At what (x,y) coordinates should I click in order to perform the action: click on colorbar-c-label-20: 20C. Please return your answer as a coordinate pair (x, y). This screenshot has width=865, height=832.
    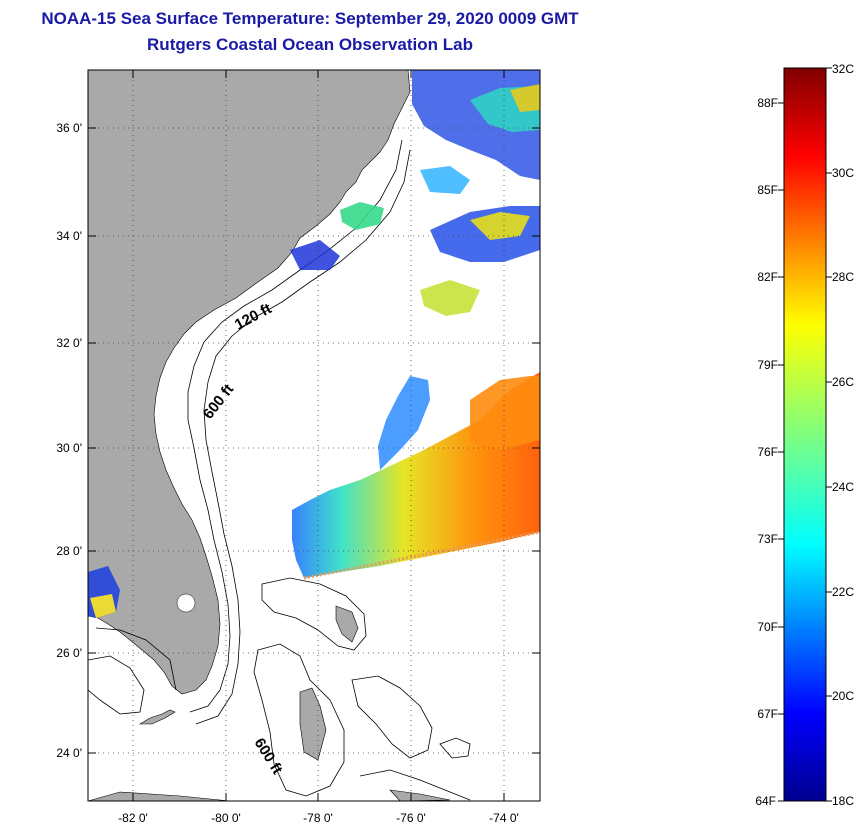
    Looking at the image, I should click on (843, 696).